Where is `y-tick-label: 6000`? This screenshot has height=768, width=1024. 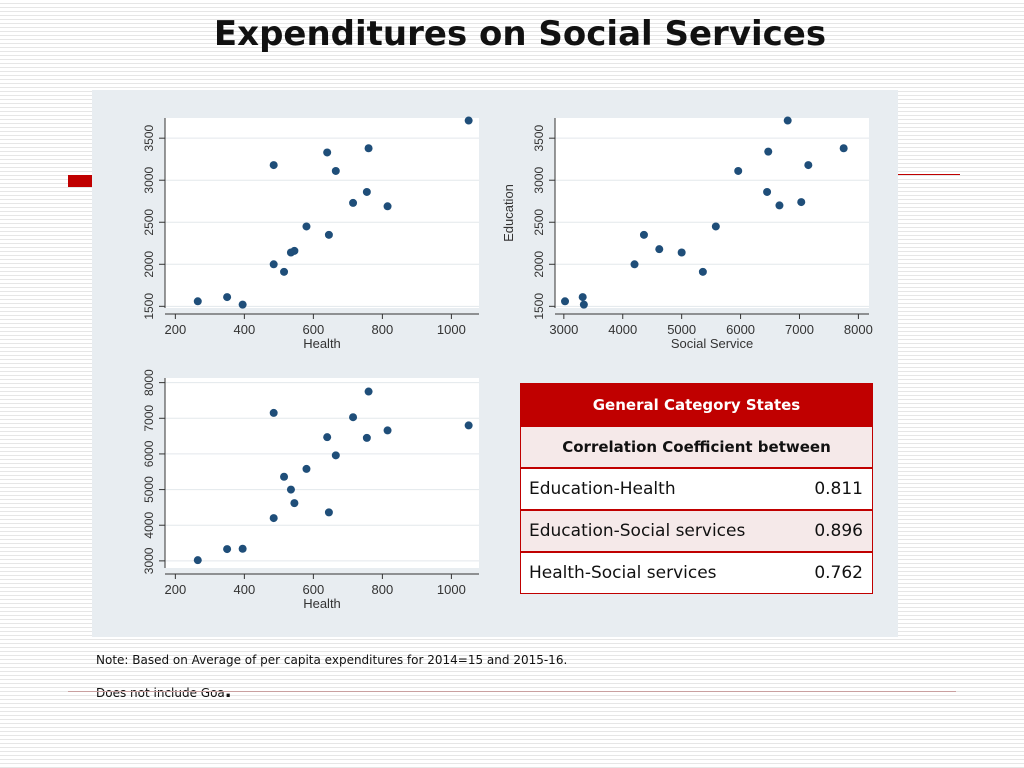
y-tick-label: 6000 is located at coordinates (149, 453).